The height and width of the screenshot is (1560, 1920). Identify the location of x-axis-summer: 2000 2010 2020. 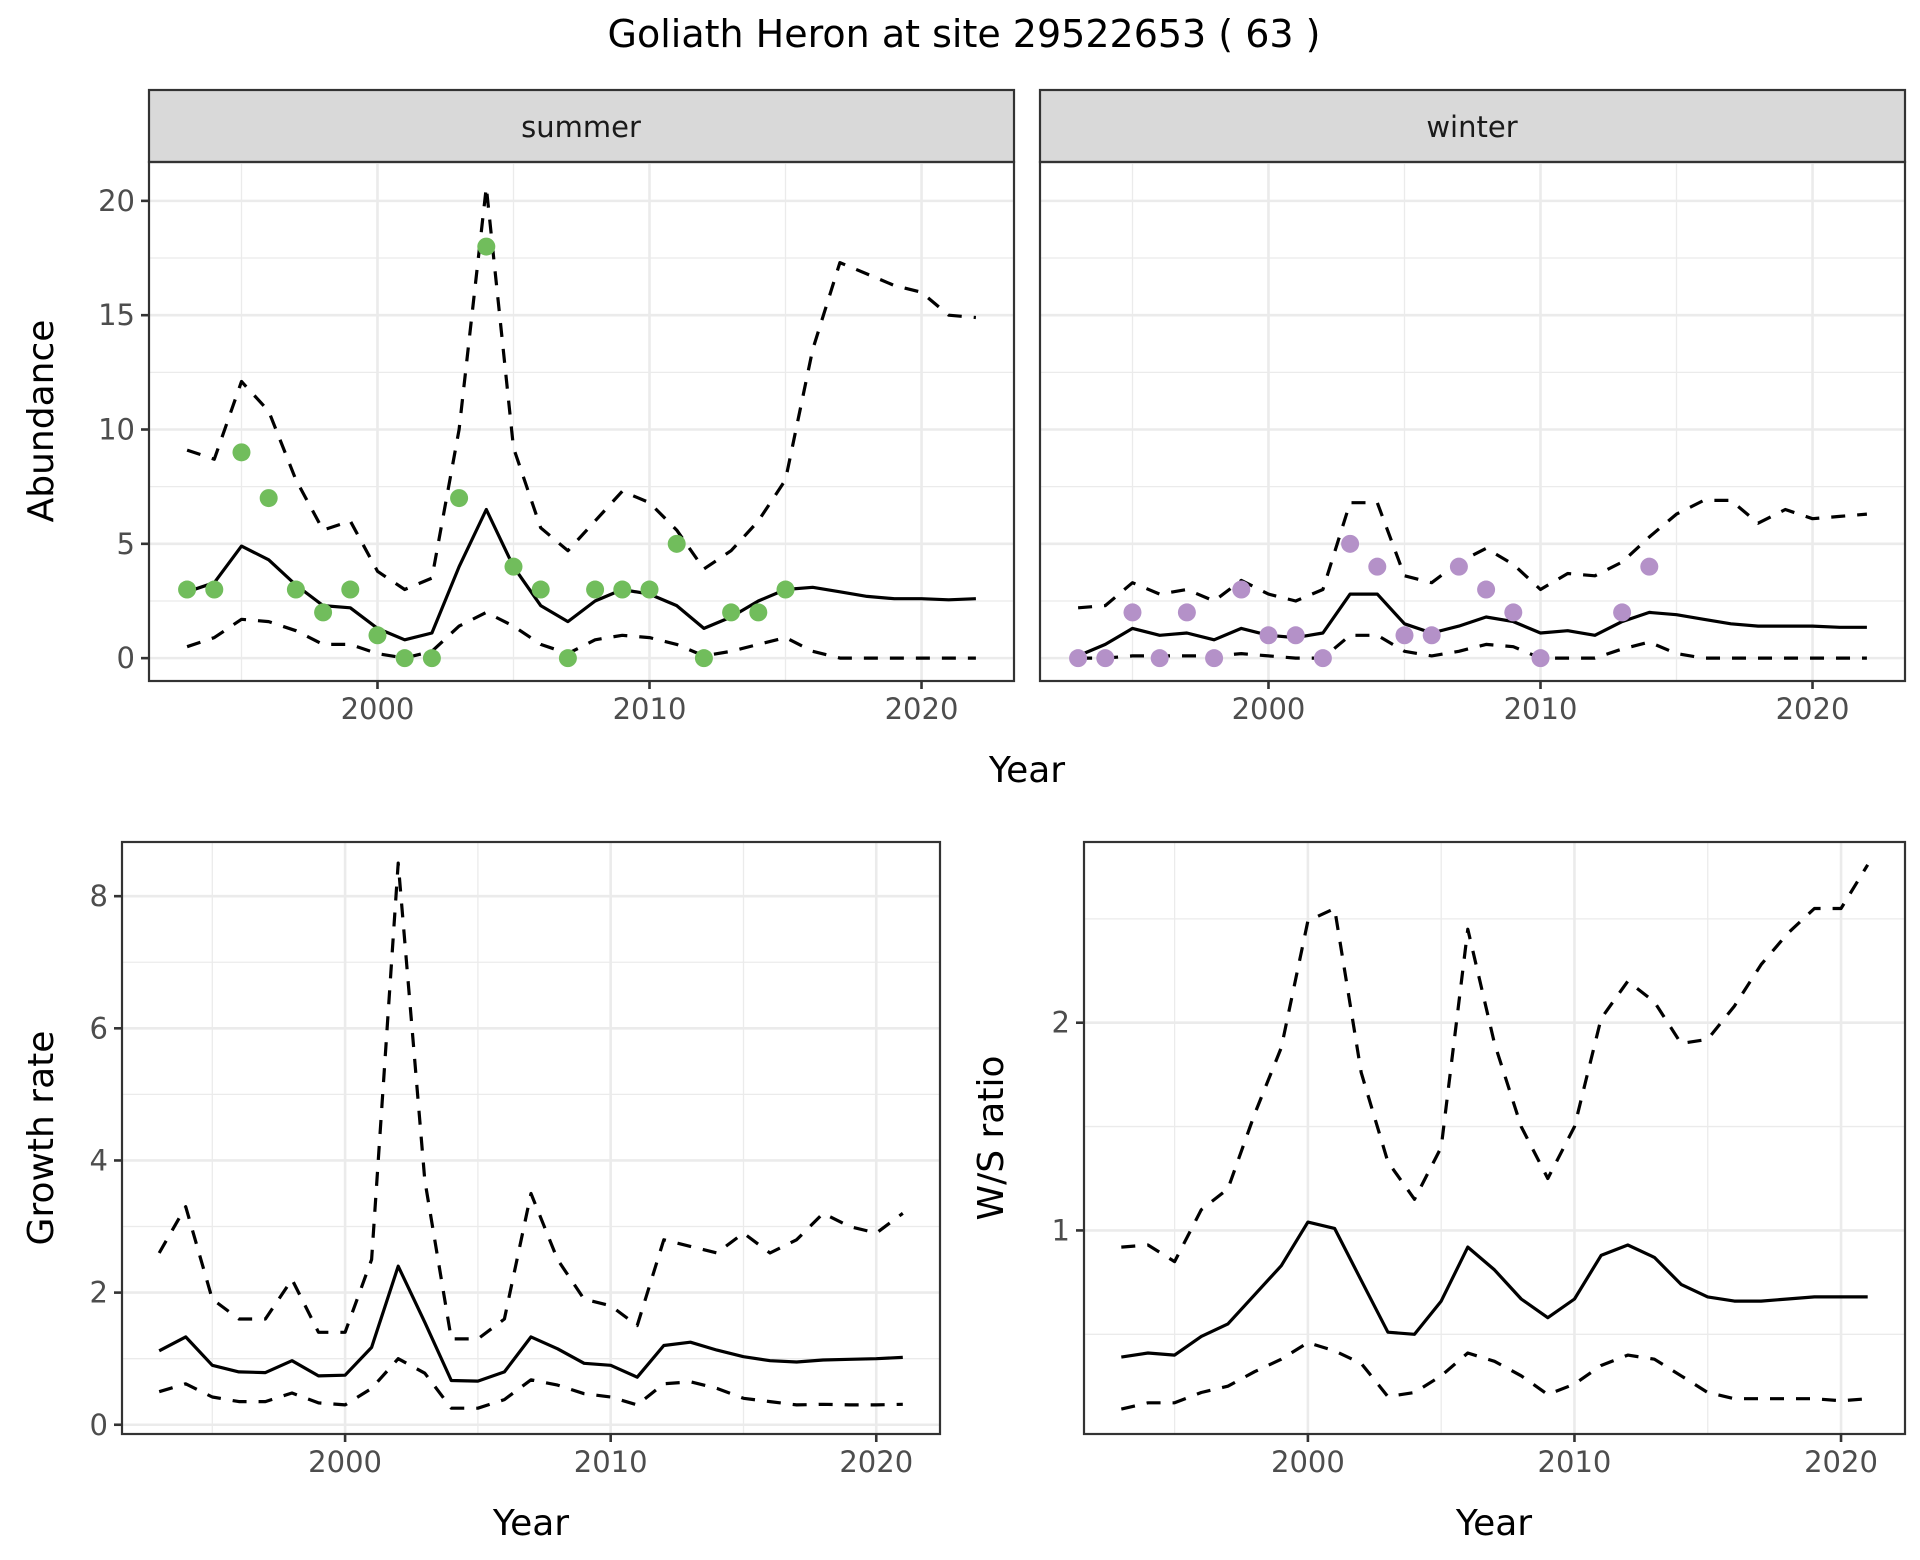
(650, 703).